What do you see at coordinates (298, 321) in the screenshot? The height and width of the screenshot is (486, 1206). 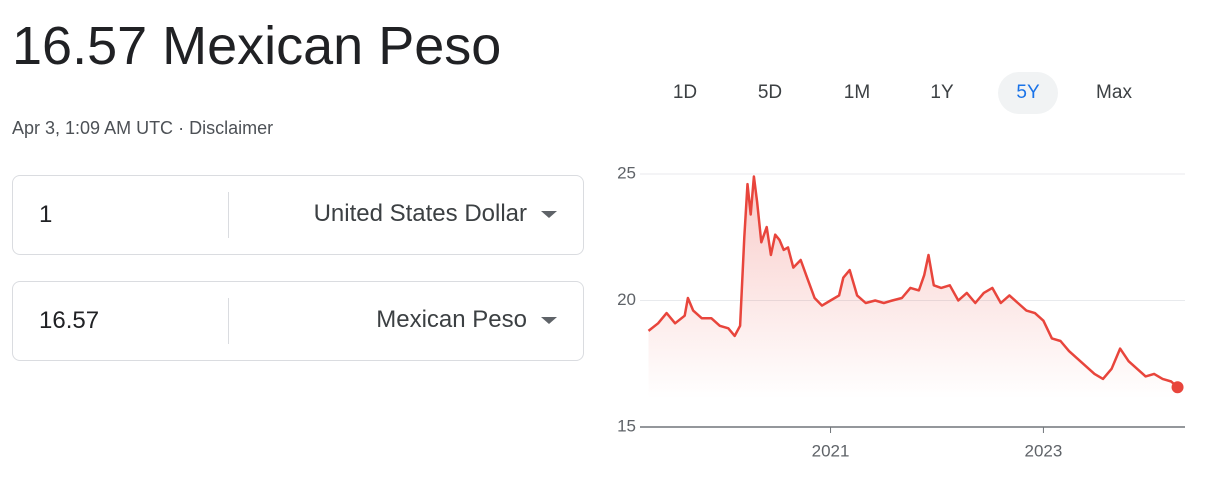 I see `converter-row: 16.57 Mexican Peso` at bounding box center [298, 321].